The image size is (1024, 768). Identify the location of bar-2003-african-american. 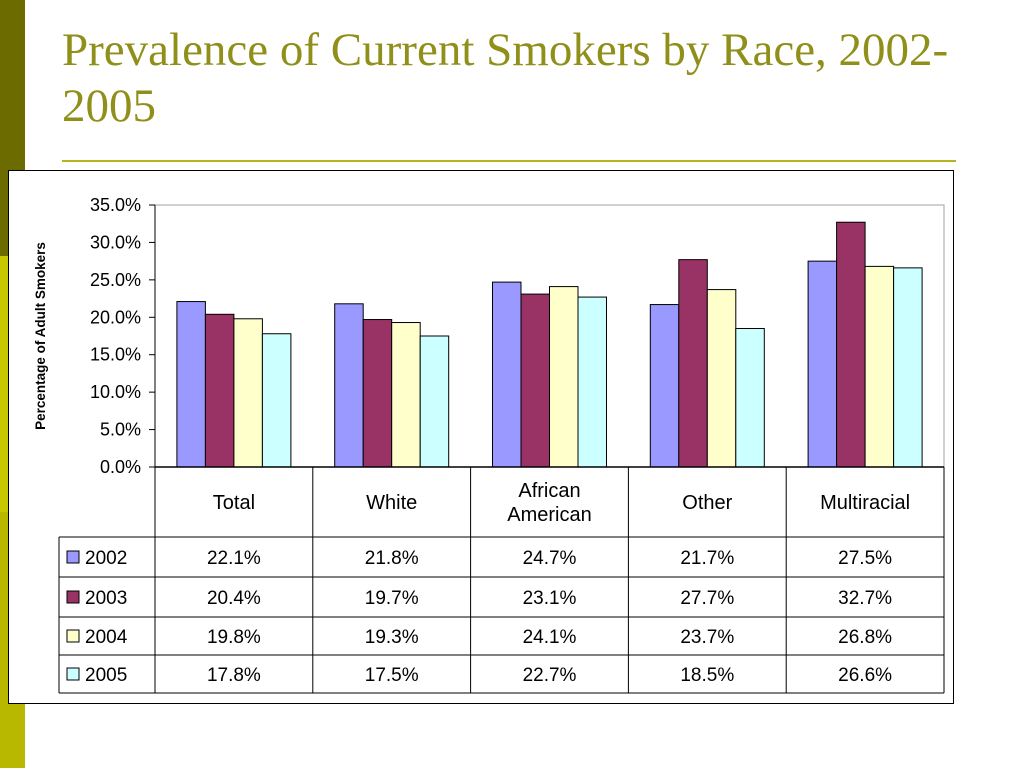
(535, 380).